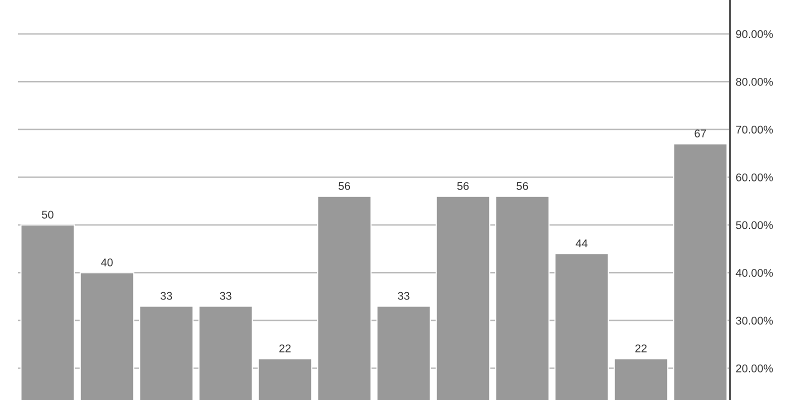 The image size is (800, 400). Describe the element at coordinates (754, 130) in the screenshot. I see `y-tick-label: 70.00%` at that location.